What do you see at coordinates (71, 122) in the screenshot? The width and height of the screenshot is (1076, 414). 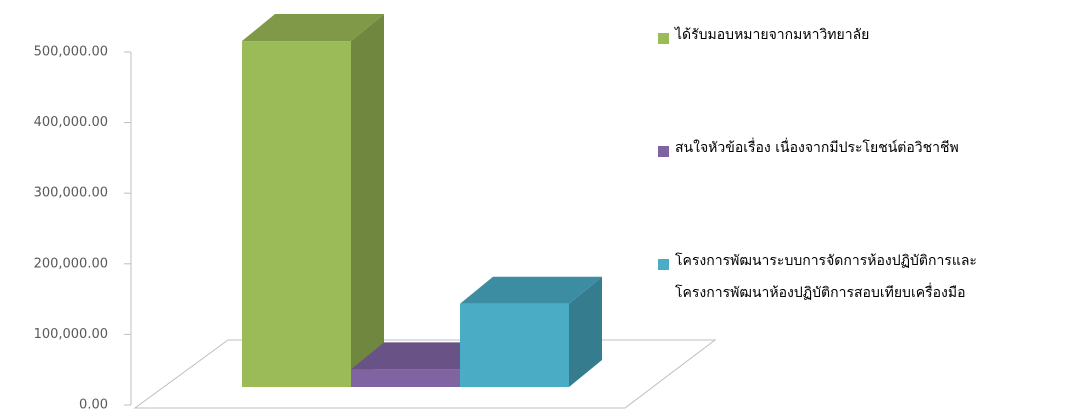 I see `y-tick-label: 400,000.00` at bounding box center [71, 122].